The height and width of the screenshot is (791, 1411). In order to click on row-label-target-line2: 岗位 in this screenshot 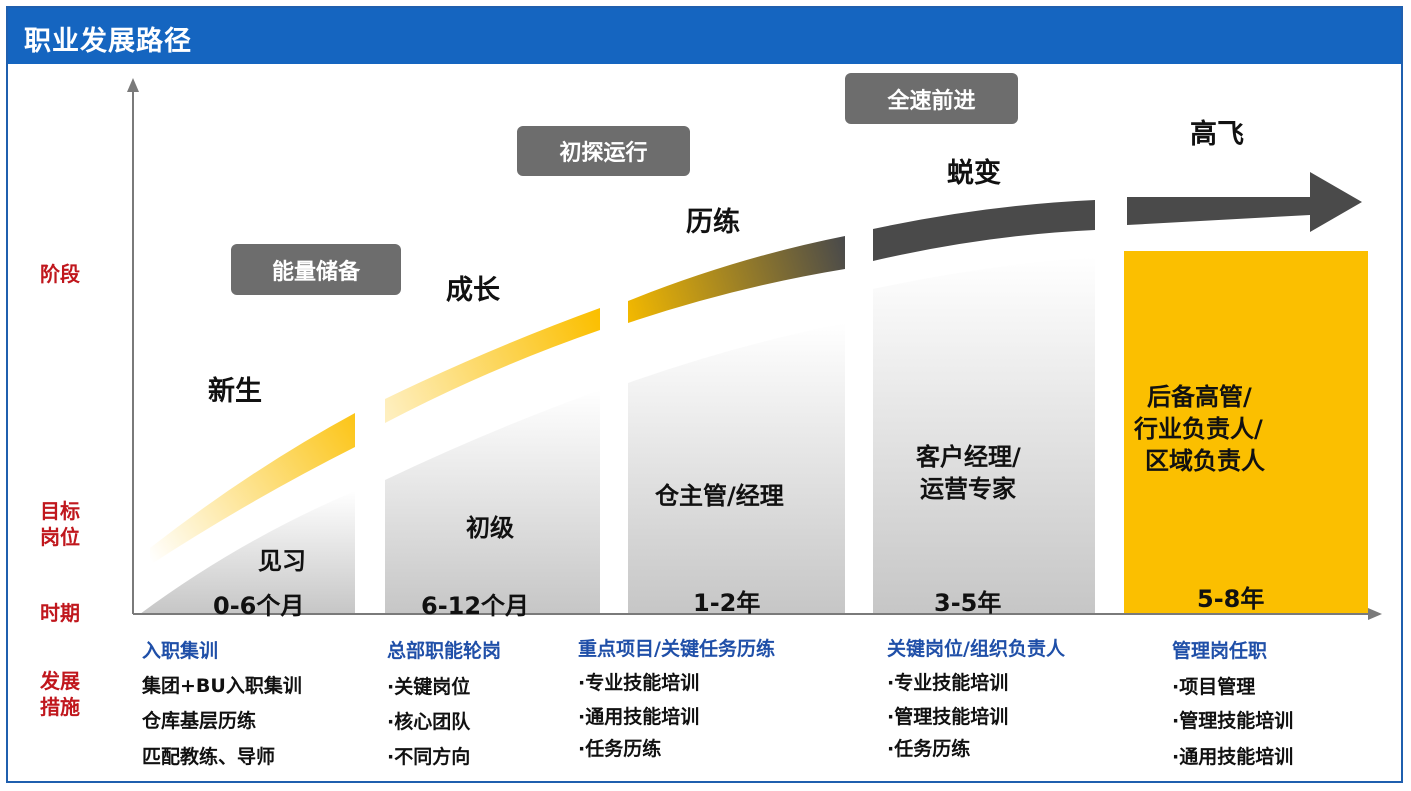, I will do `click(60, 537)`.